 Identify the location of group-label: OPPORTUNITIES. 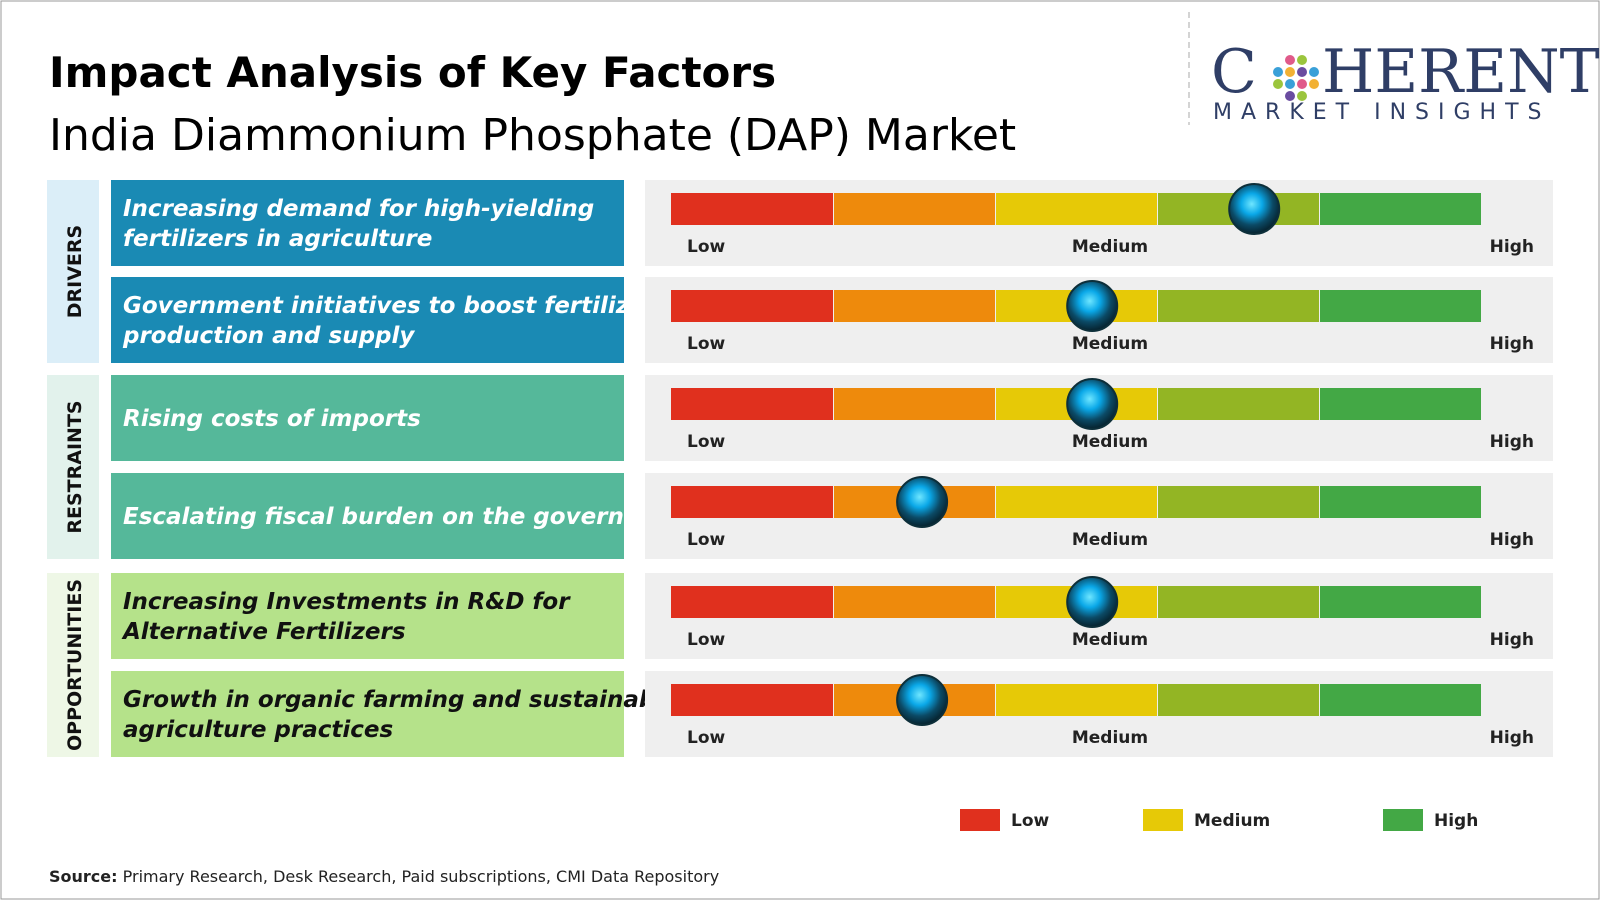
(75, 665).